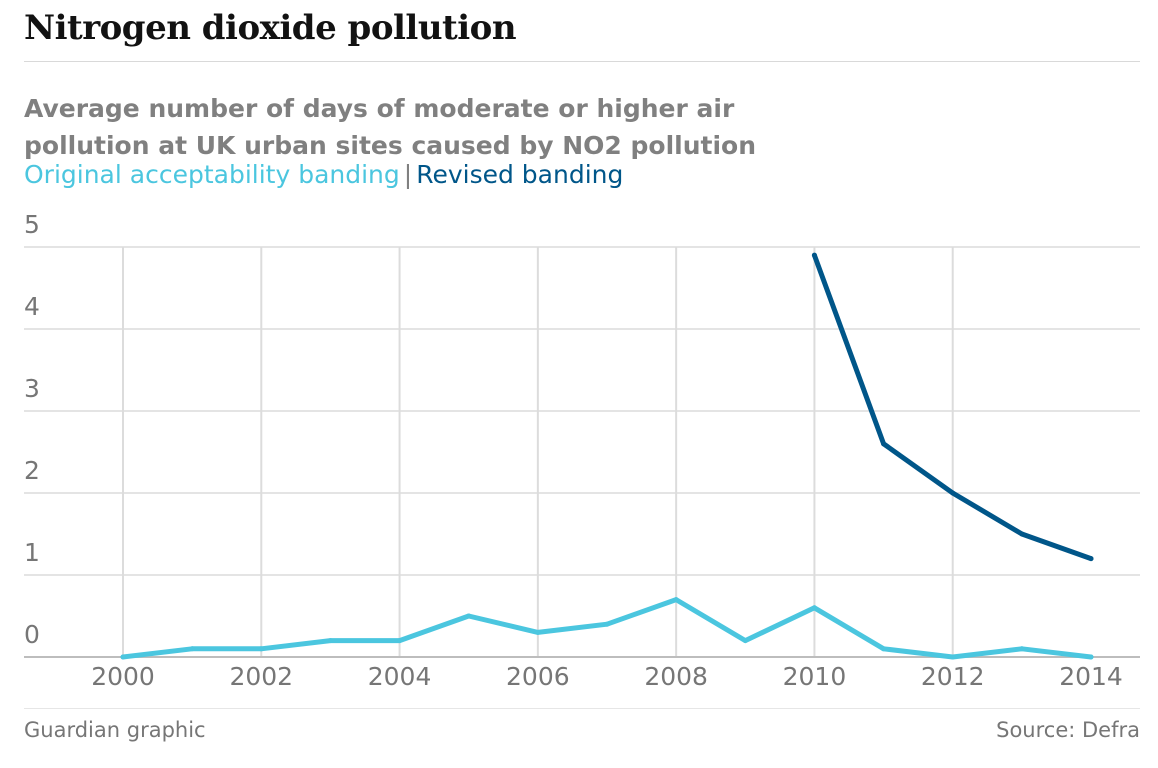  What do you see at coordinates (582, 708) in the screenshot?
I see `footer-divider` at bounding box center [582, 708].